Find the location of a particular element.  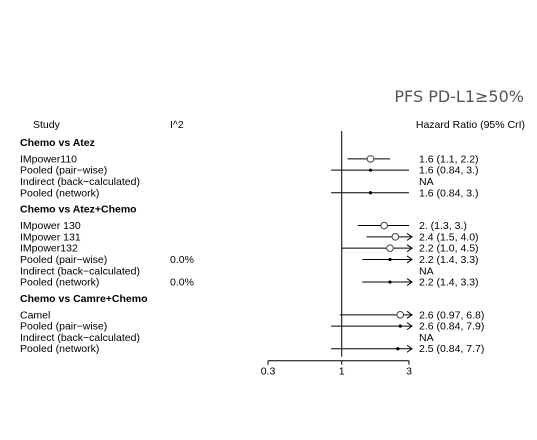

column-header-estimate: Hazard Ratio (95% CrI) is located at coordinates (470, 125).